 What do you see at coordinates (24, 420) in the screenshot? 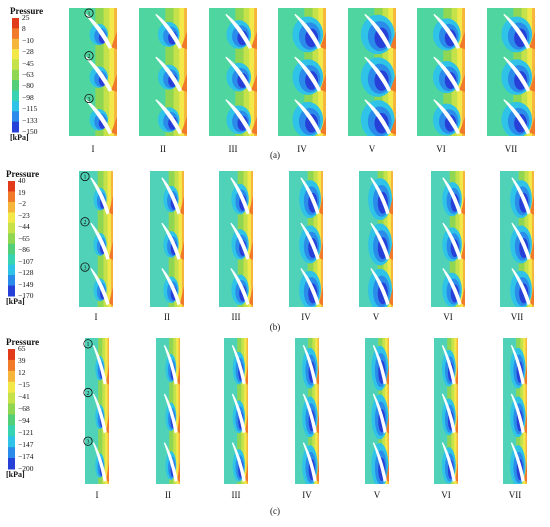
I see `color-scale-tick: −94` at bounding box center [24, 420].